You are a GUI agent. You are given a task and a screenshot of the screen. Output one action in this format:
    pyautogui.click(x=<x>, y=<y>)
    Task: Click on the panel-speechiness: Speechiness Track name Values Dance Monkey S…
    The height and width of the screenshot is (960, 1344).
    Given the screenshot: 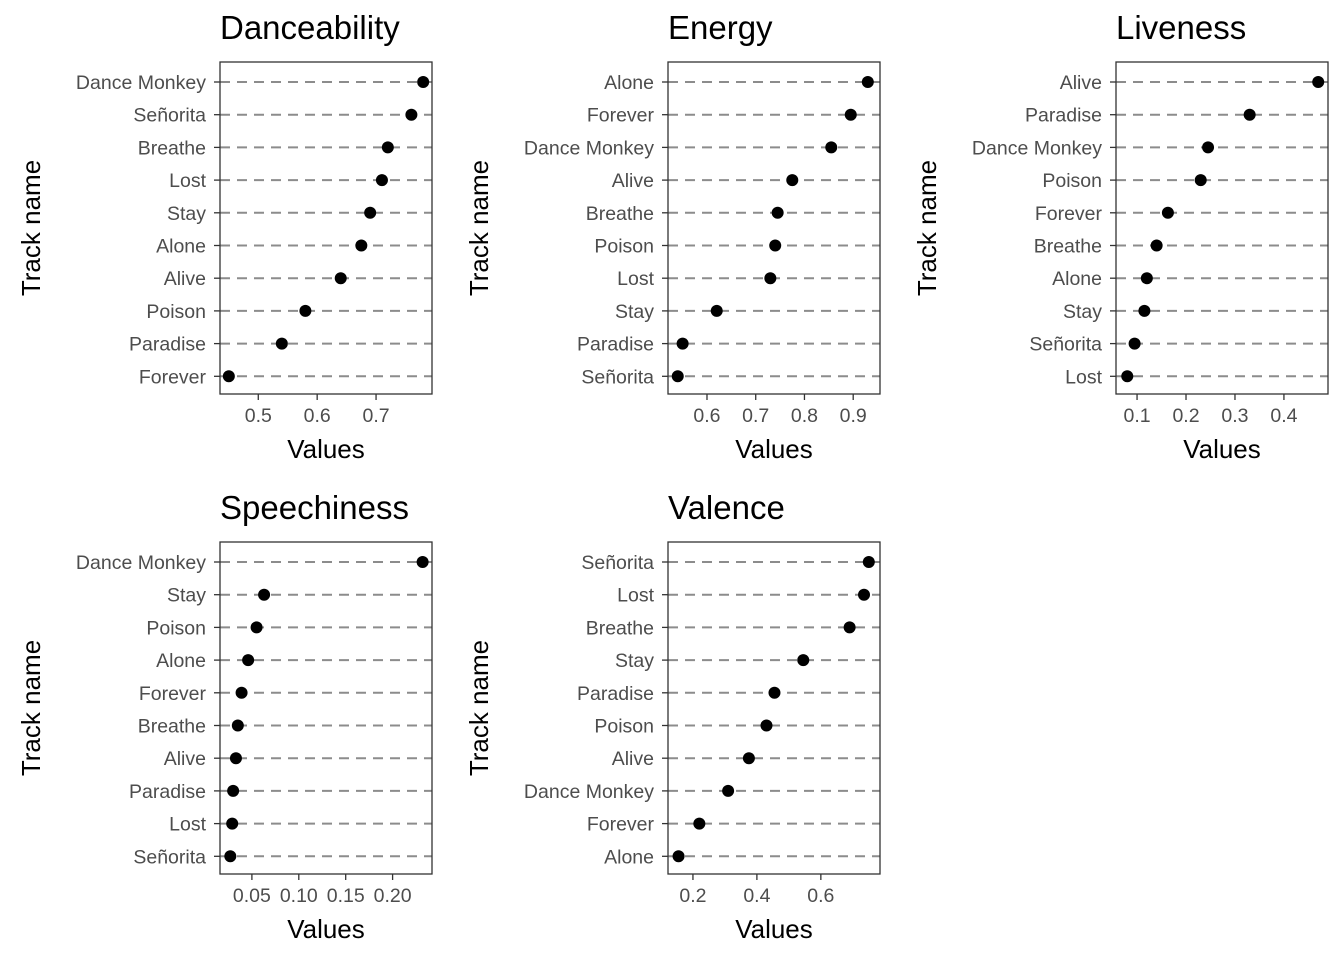 What is the action you would take?
    pyautogui.click(x=224, y=716)
    